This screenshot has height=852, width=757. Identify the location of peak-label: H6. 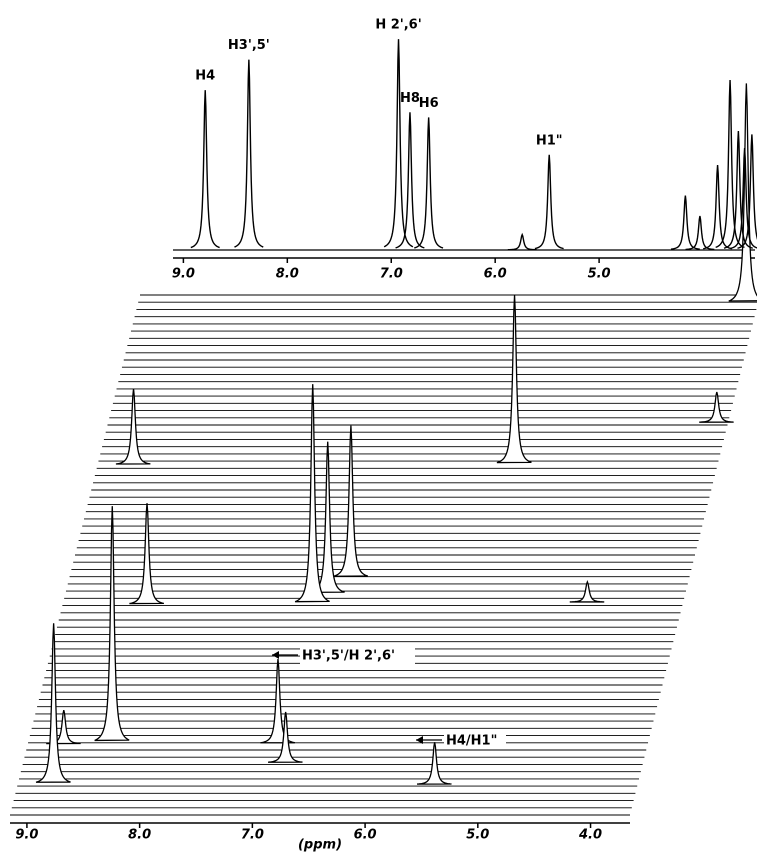
(429, 103).